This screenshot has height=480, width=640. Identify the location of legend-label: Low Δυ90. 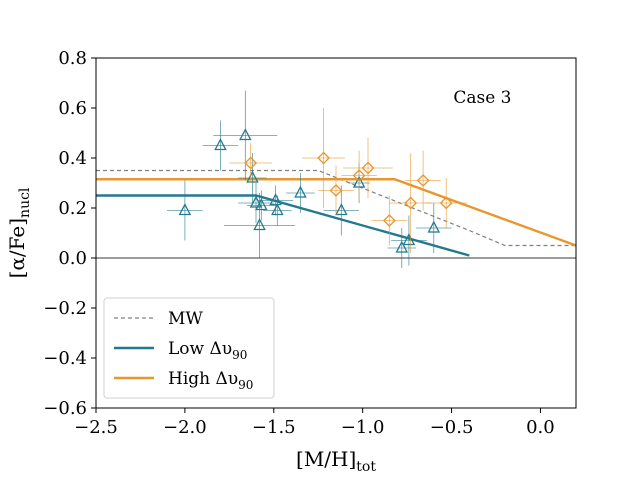
(207, 350).